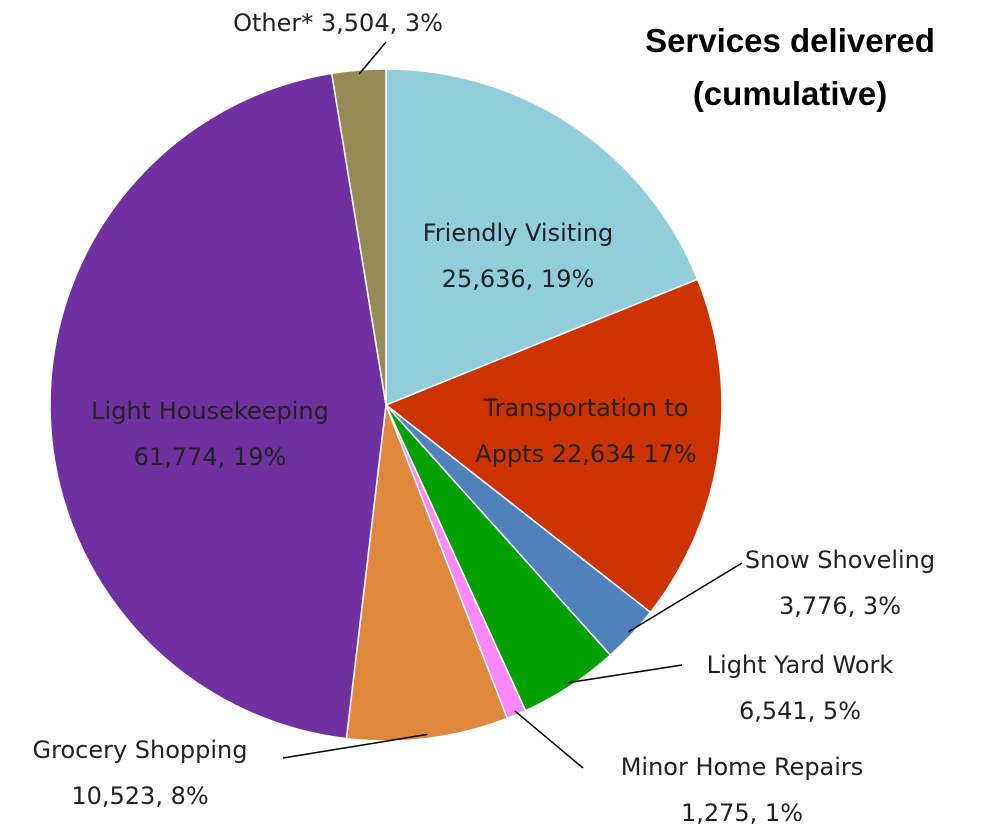 This screenshot has width=984, height=836. What do you see at coordinates (140, 750) in the screenshot?
I see `slice-category: Grocery Shopping` at bounding box center [140, 750].